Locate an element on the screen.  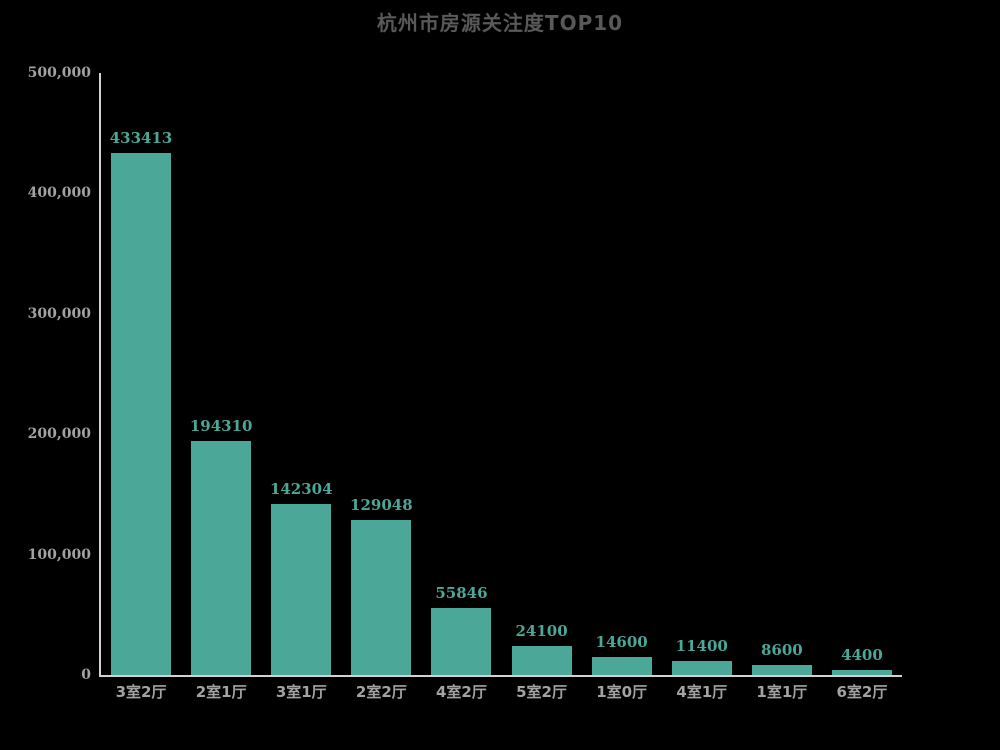
bar-value-label: 142304 is located at coordinates (301, 488).